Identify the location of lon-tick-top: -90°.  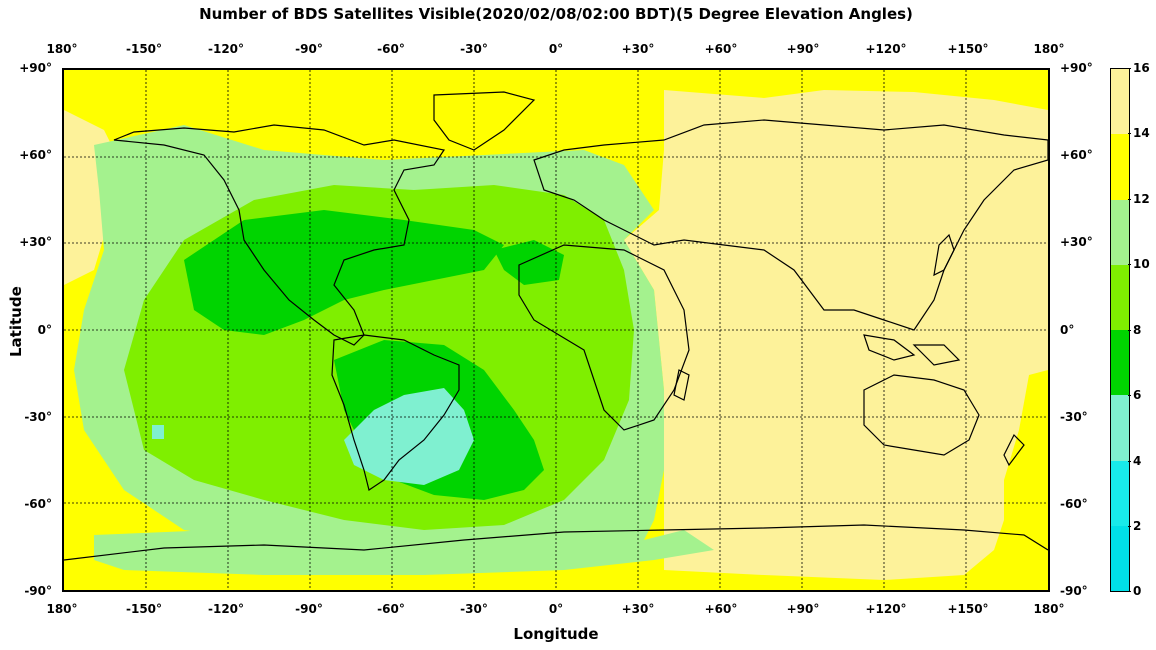
(309, 49).